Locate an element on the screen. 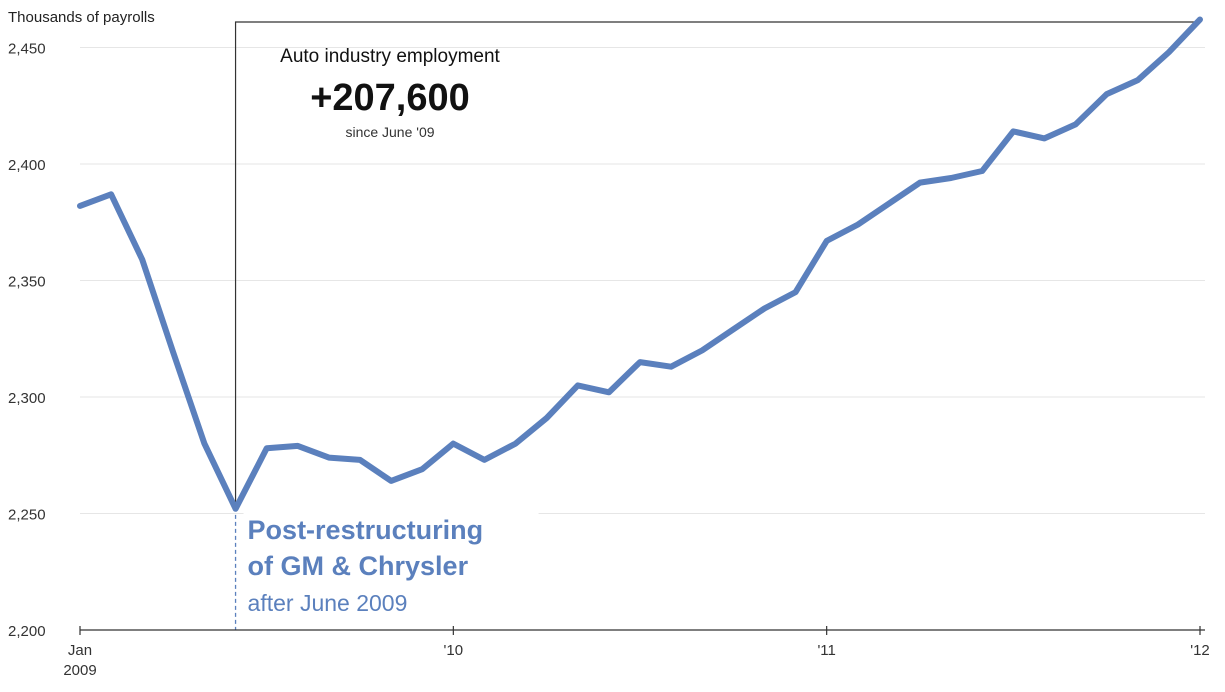 The height and width of the screenshot is (692, 1225). annotation-subtext: since June '09 is located at coordinates (389, 132).